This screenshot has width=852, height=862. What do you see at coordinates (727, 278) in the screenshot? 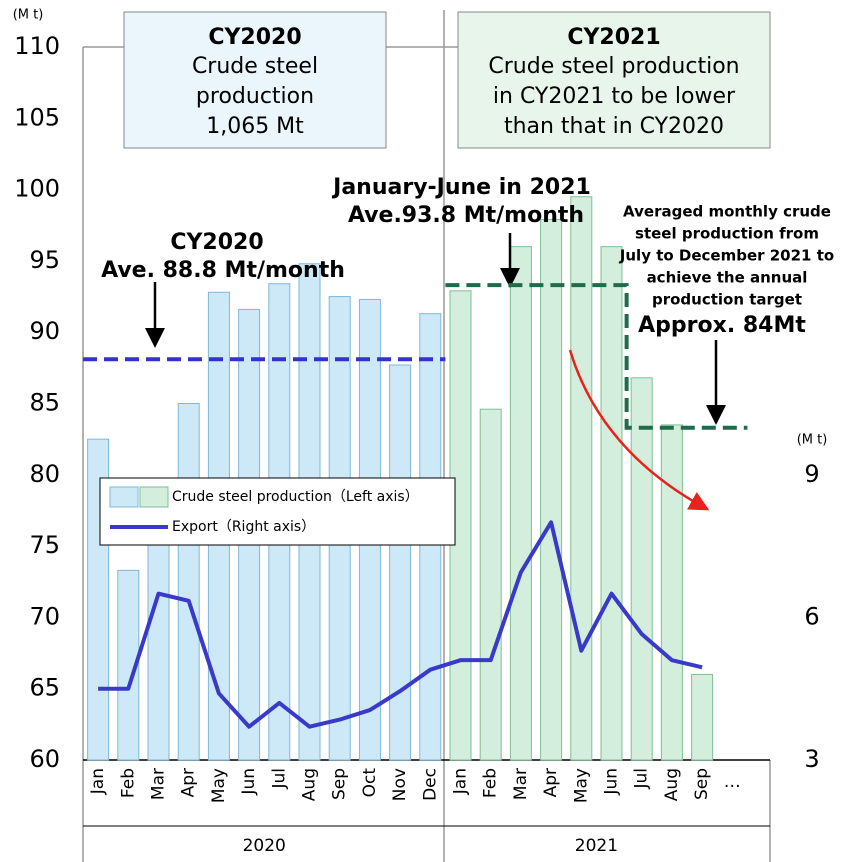
I see `annotation: achieve the annual` at bounding box center [727, 278].